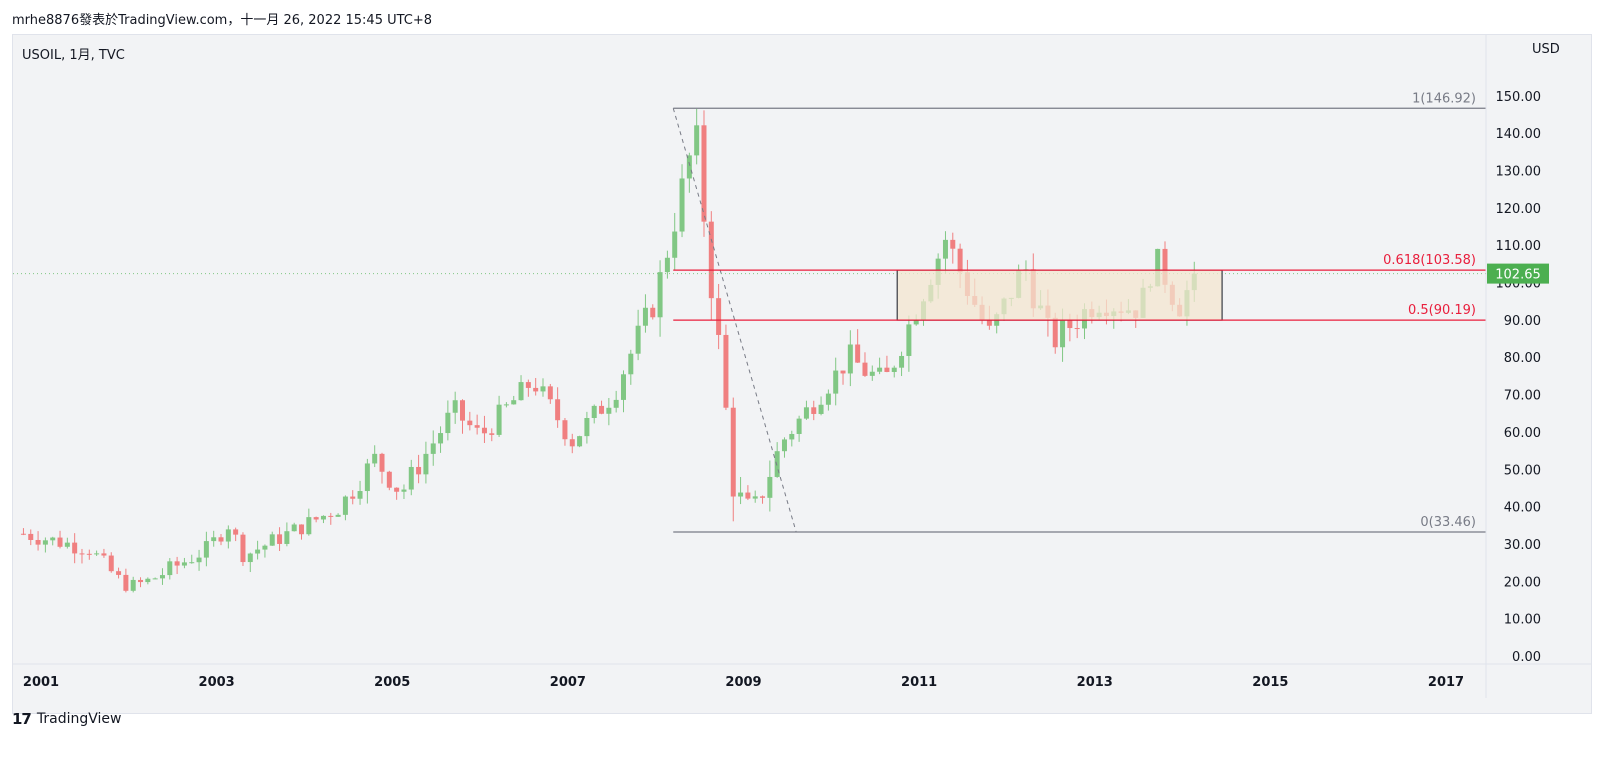 This screenshot has width=1604, height=758. I want to click on symbol-label: USOIL, 1月, TVC, so click(73, 55).